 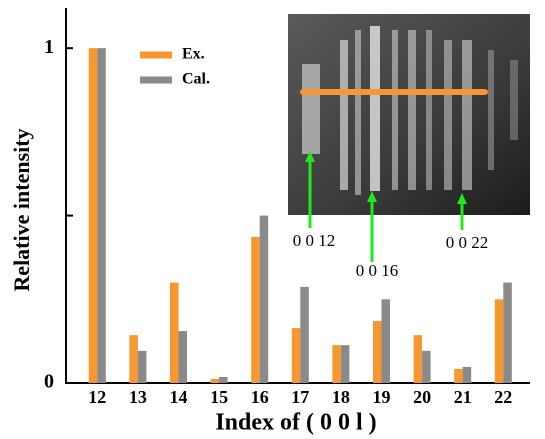 What do you see at coordinates (21, 209) in the screenshot?
I see `y-axis-label: Relative intensity` at bounding box center [21, 209].